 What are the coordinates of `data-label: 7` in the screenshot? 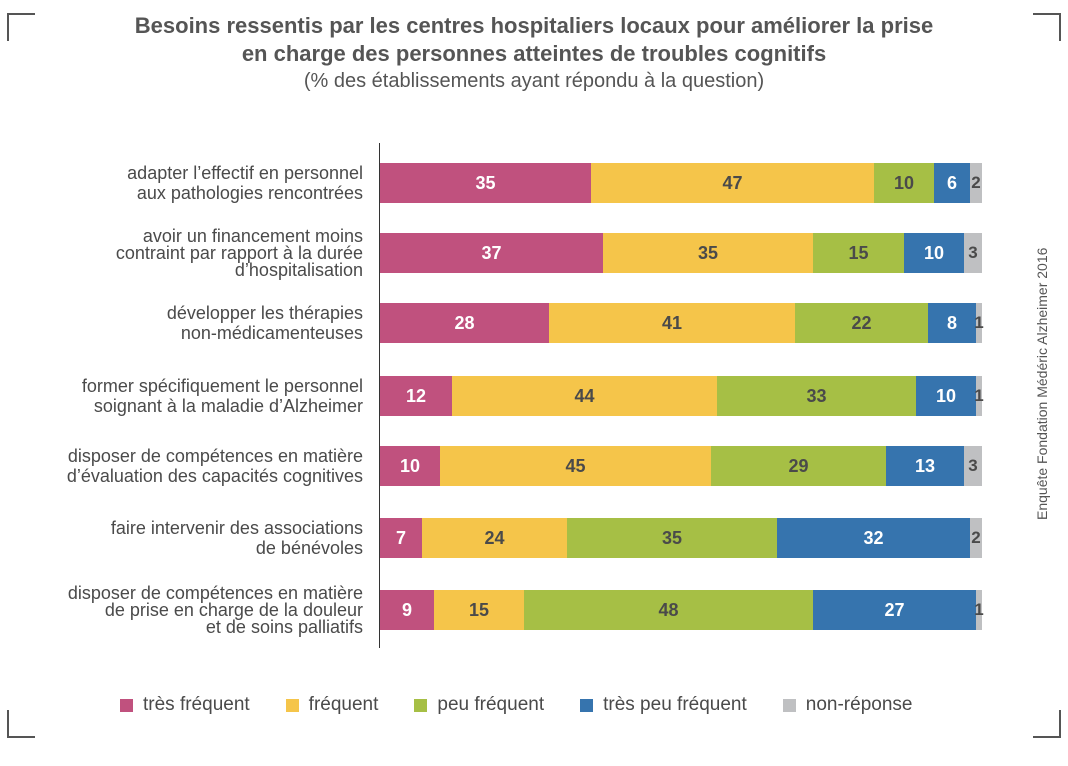 It's located at (400, 537).